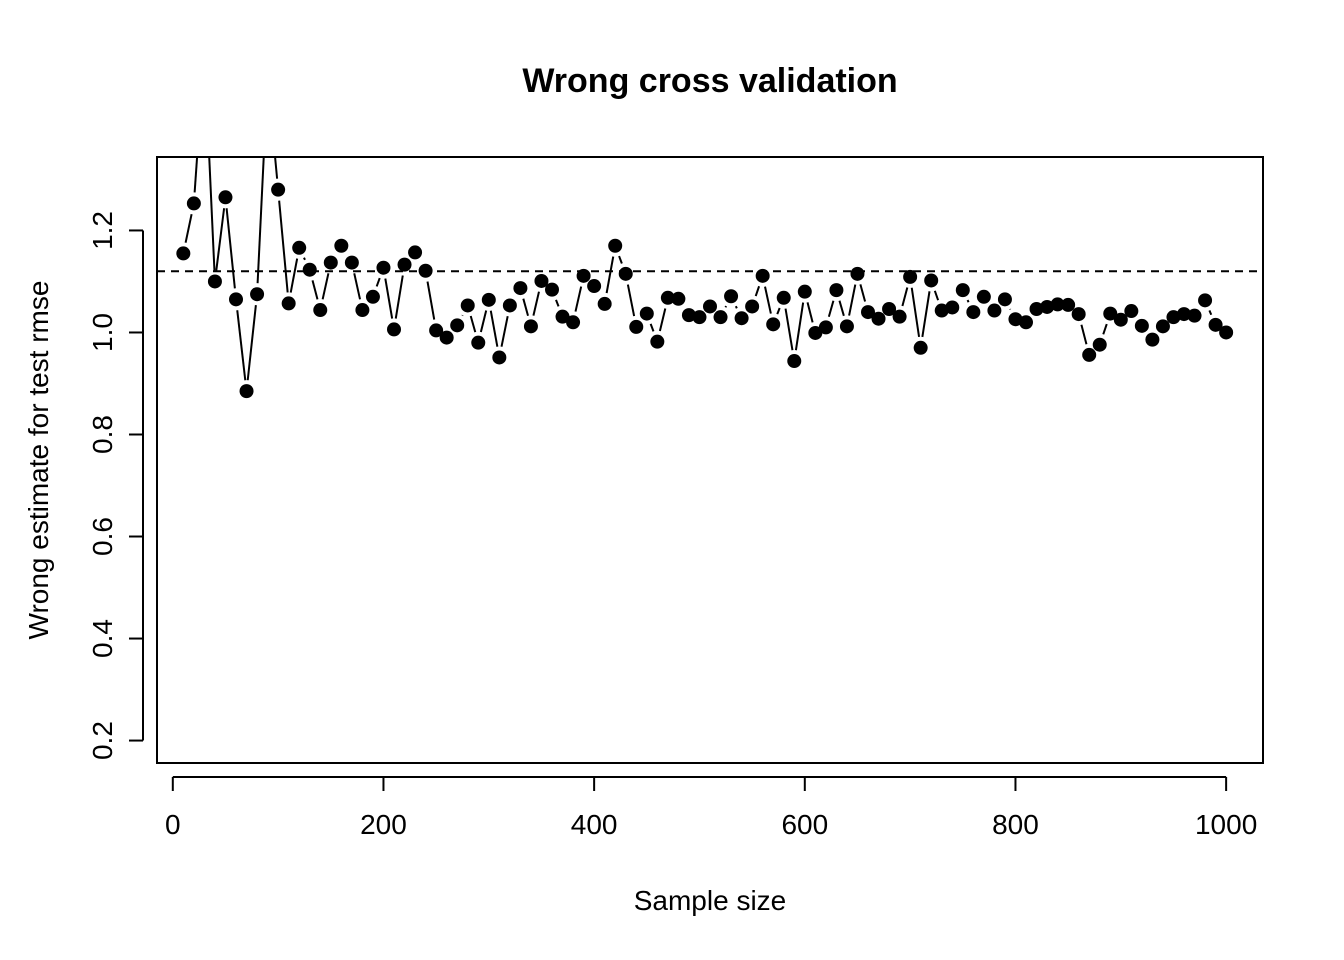 Image resolution: width=1344 pixels, height=960 pixels. What do you see at coordinates (102, 230) in the screenshot?
I see `y-tick-label: 1.2` at bounding box center [102, 230].